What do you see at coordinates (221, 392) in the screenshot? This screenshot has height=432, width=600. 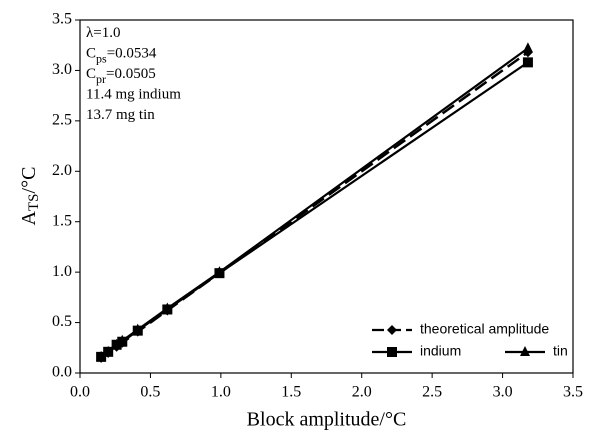 I see `x-tick-label: 1.0` at bounding box center [221, 392].